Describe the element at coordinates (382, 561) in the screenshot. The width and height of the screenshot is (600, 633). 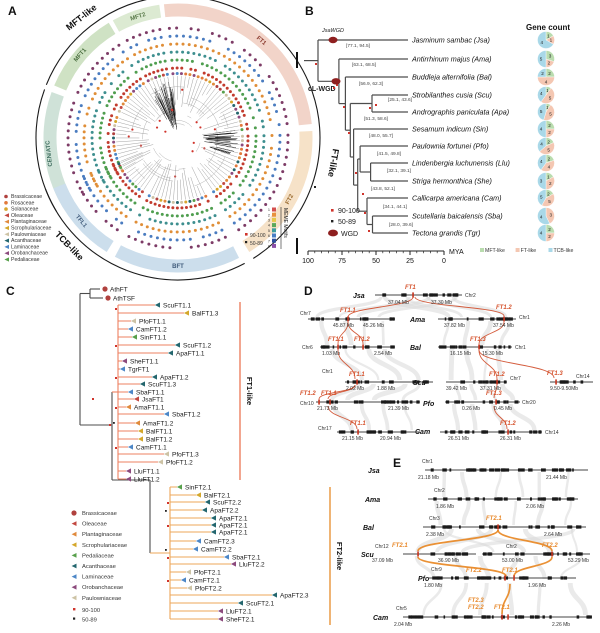
I see `mb-position-label: 37.09 Mb` at that location.